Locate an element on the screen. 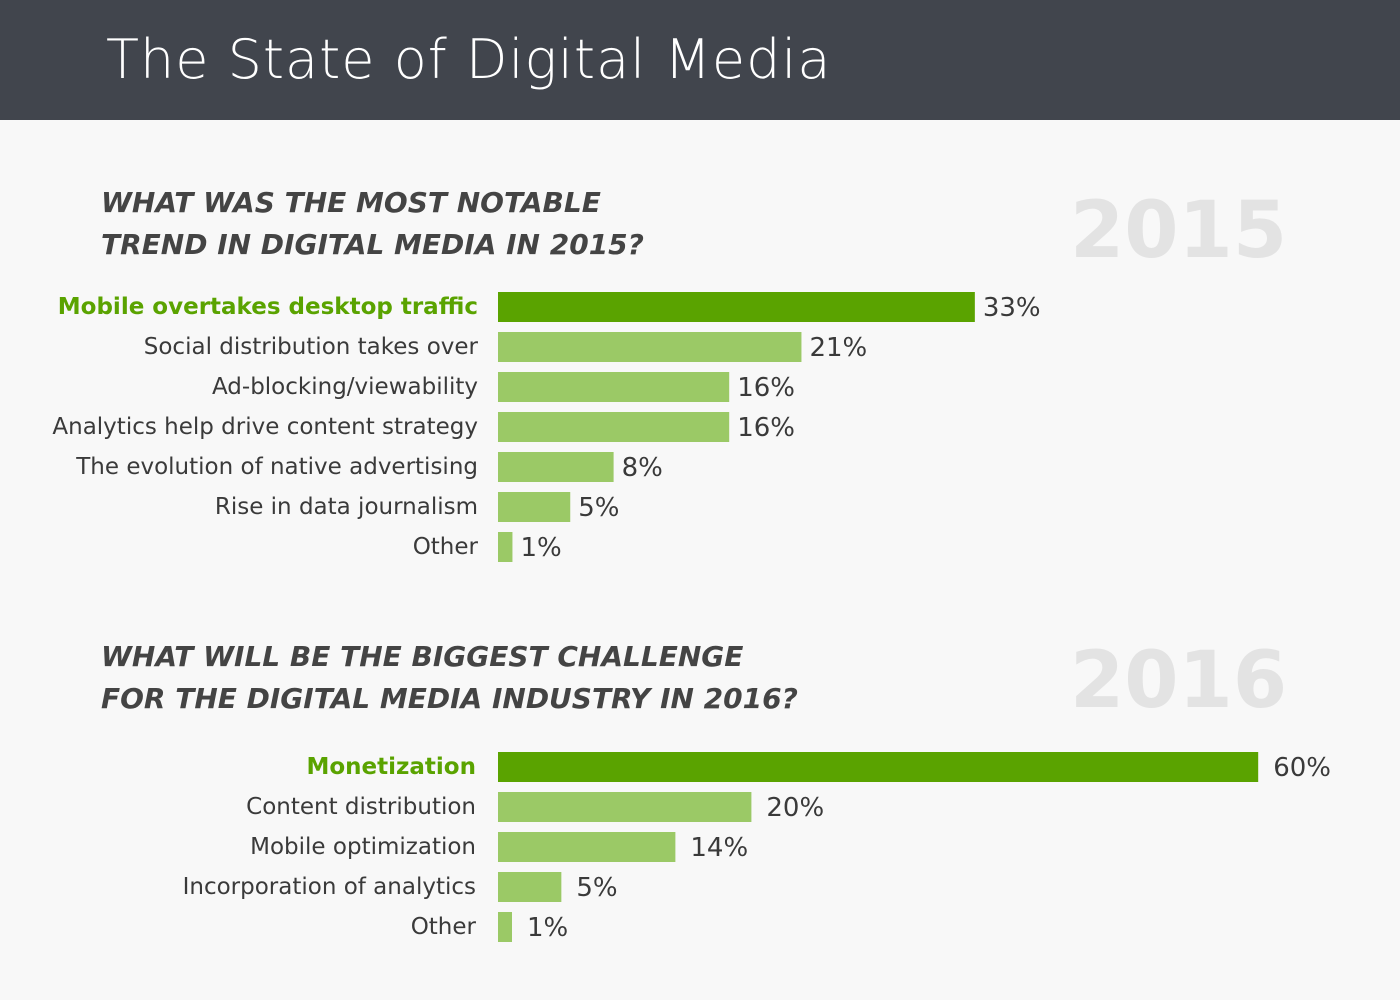  value-label: 14% is located at coordinates (719, 848).